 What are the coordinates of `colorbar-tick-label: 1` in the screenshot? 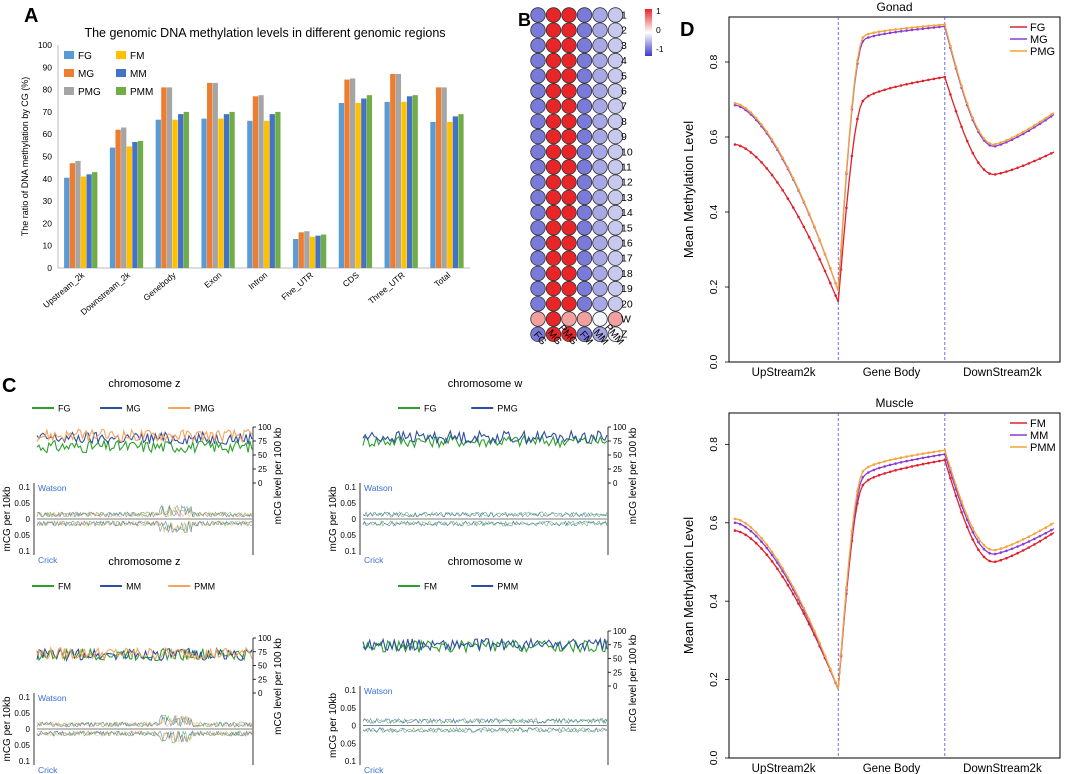 It's located at (658, 11).